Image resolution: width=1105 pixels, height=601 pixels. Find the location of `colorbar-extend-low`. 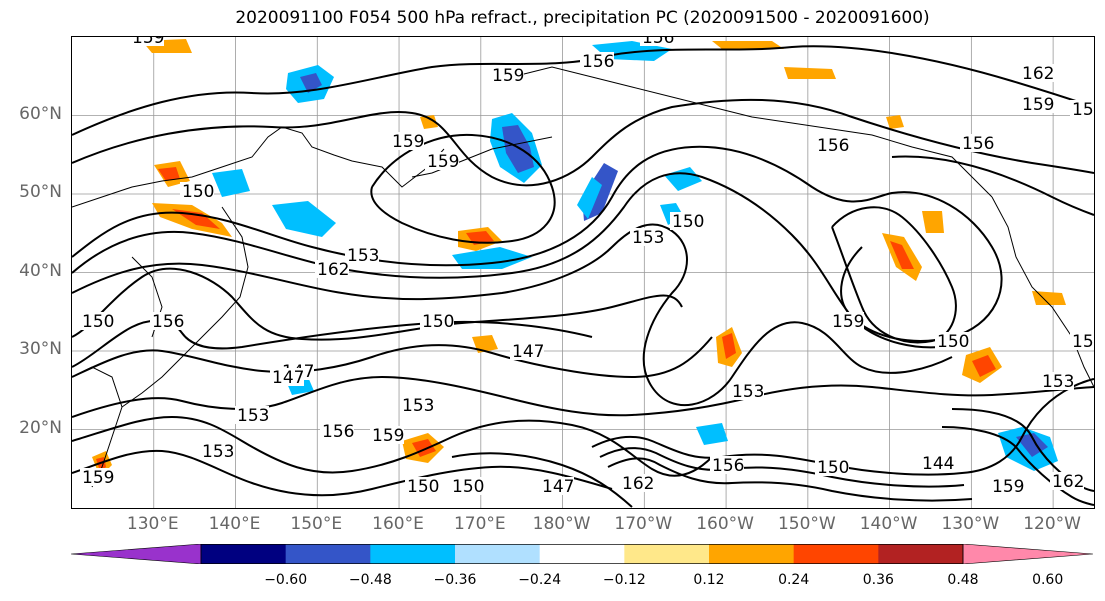

colorbar-extend-low is located at coordinates (136, 554).